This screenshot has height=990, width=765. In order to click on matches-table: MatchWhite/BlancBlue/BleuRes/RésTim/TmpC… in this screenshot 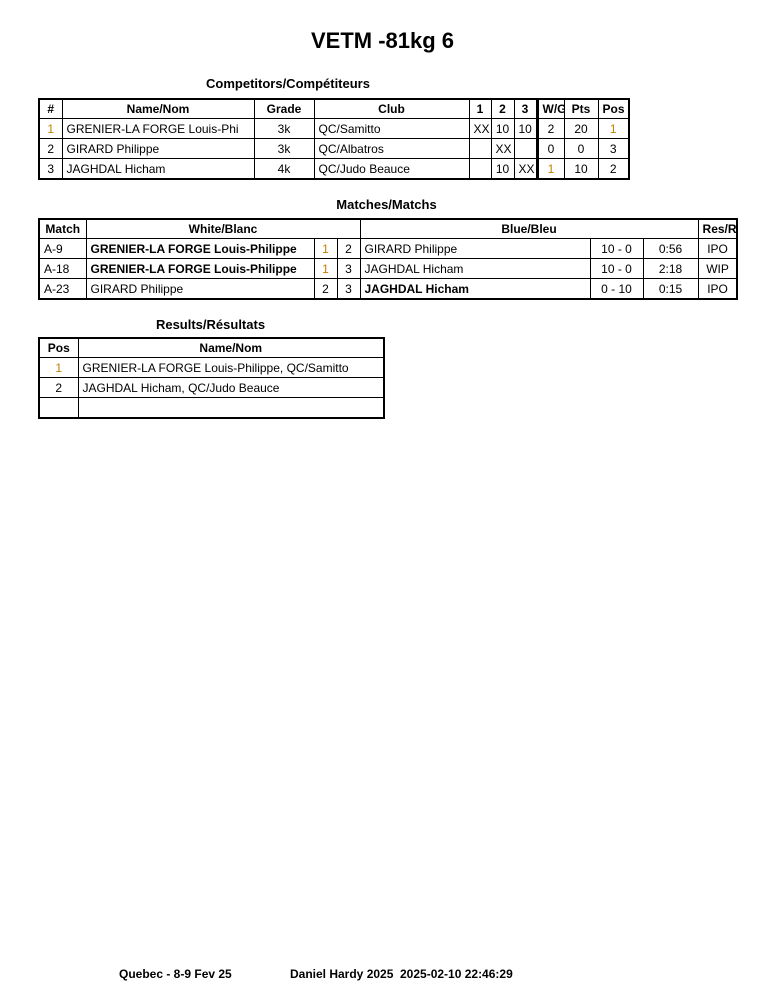, I will do `click(388, 259)`.